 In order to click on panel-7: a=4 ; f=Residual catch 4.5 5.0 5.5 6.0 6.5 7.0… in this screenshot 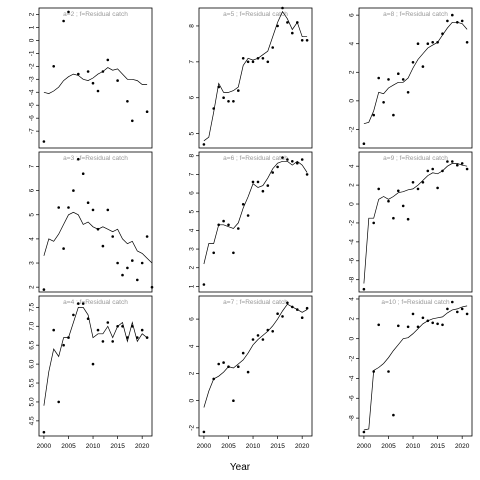, I will do `click(91, 372)`.